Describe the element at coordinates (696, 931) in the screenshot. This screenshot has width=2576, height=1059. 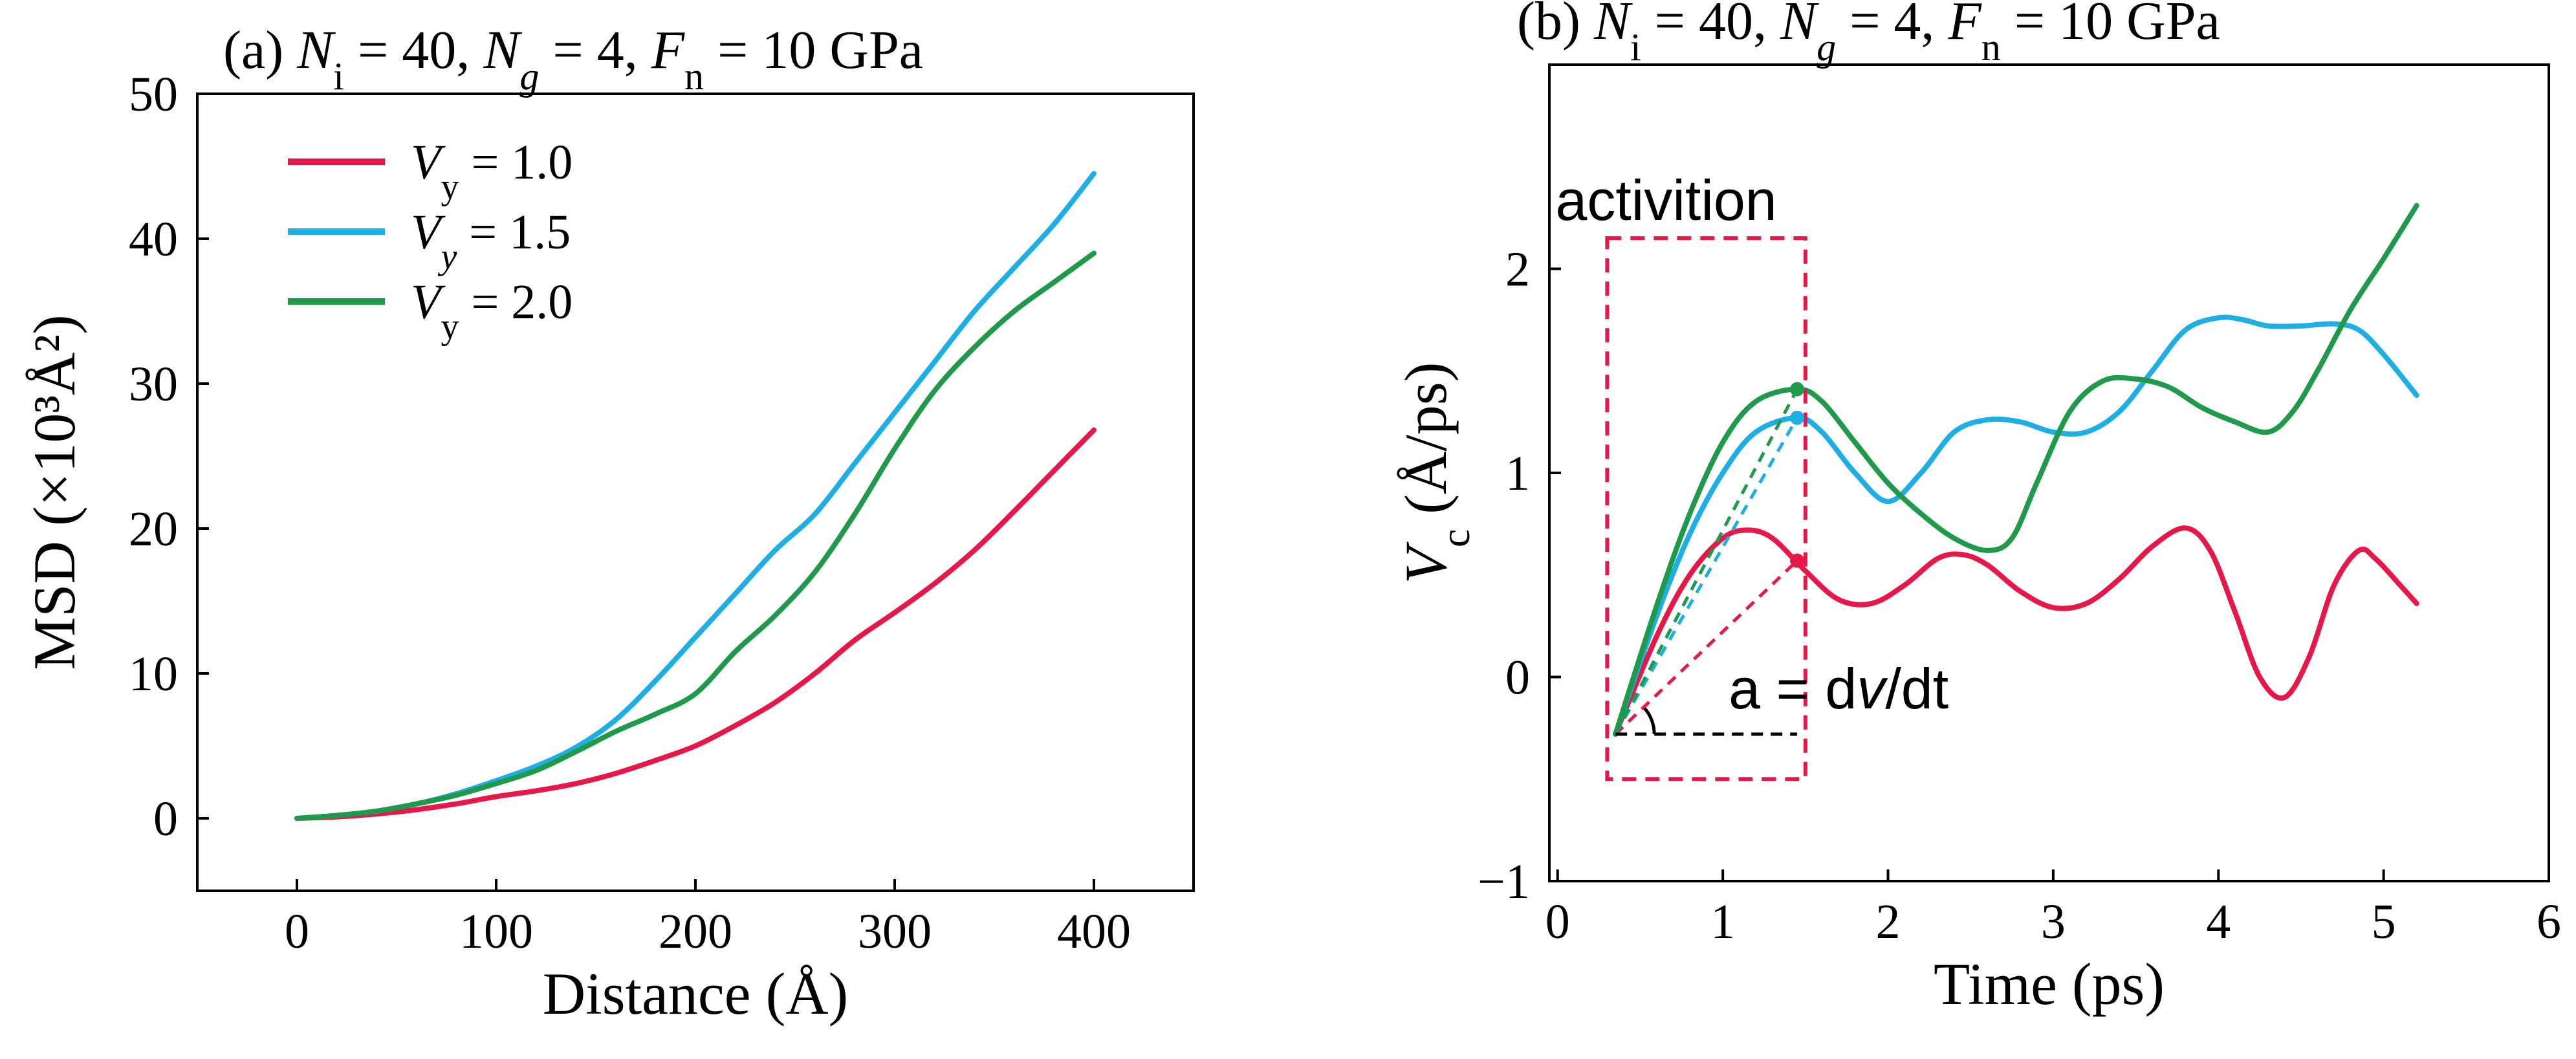
I see `x-tick-label: 200` at that location.